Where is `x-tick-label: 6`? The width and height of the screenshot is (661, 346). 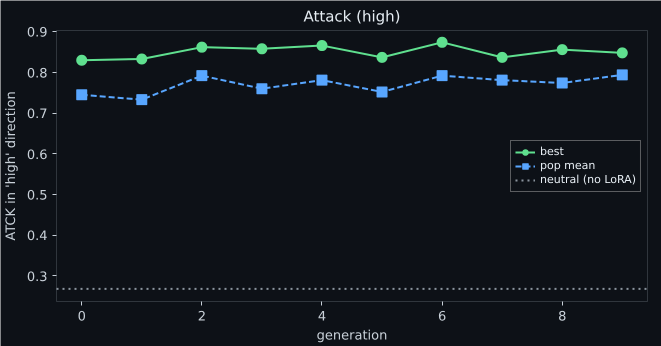 x-tick-label: 6 is located at coordinates (442, 317).